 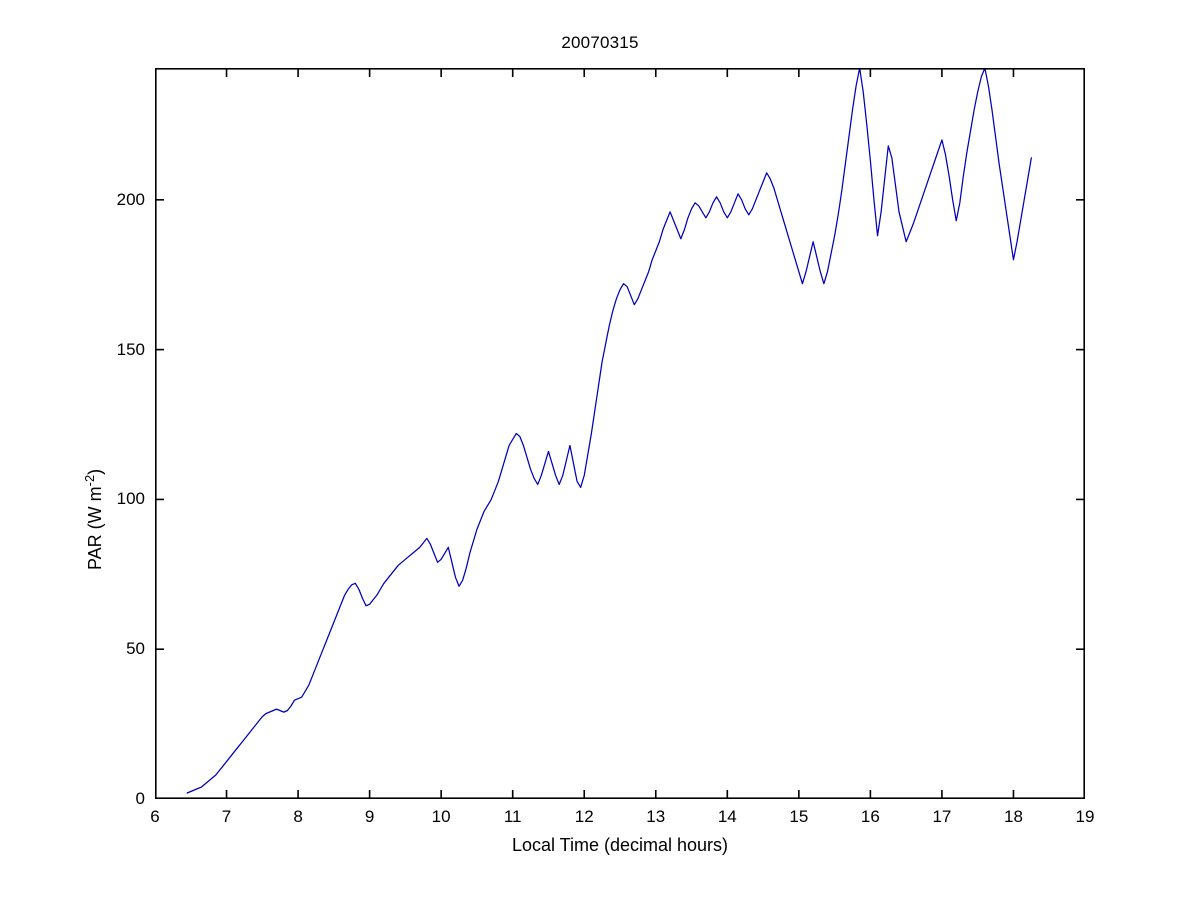 I want to click on x-tick-label: 13, so click(x=656, y=816).